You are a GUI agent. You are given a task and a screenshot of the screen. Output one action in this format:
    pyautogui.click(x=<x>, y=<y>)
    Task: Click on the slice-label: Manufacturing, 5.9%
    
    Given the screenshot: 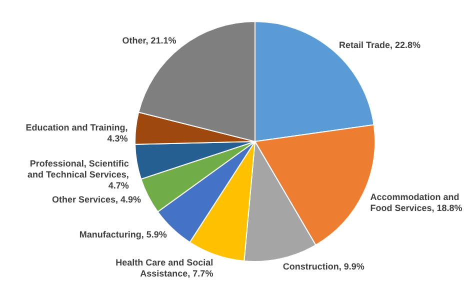 What is the action you would take?
    pyautogui.click(x=123, y=234)
    